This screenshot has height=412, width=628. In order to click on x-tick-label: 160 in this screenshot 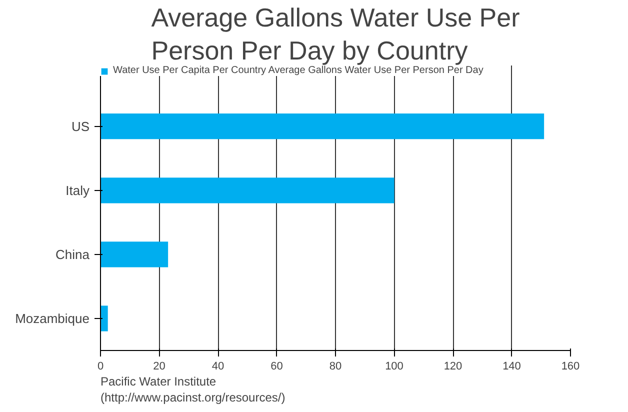, I will do `click(570, 366)`.